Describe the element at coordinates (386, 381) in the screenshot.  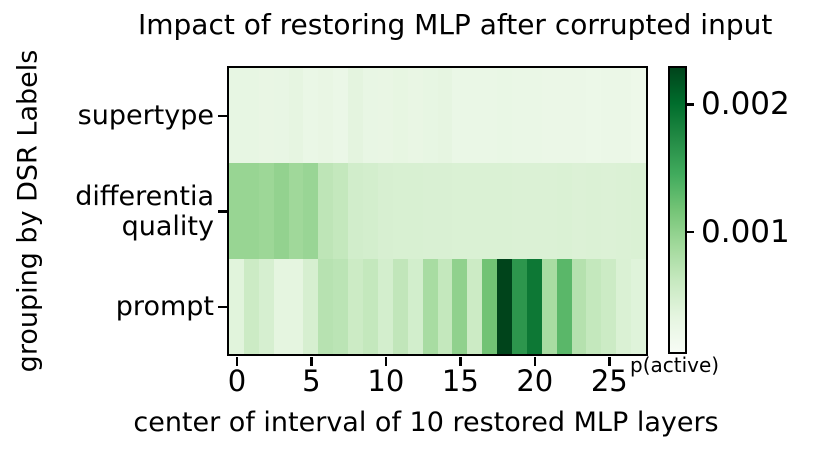
I see `x-tick-label: 10` at that location.